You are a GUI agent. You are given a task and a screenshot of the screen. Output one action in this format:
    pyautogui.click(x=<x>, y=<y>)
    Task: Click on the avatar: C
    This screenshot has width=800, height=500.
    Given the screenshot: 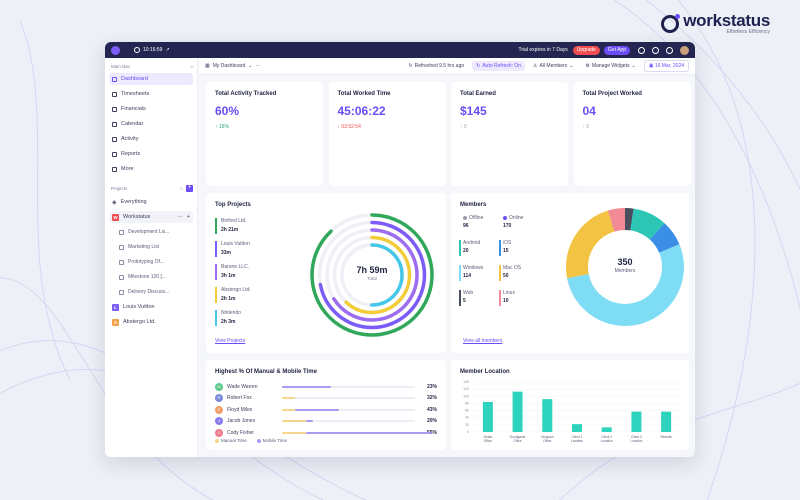 What is the action you would take?
    pyautogui.click(x=219, y=432)
    